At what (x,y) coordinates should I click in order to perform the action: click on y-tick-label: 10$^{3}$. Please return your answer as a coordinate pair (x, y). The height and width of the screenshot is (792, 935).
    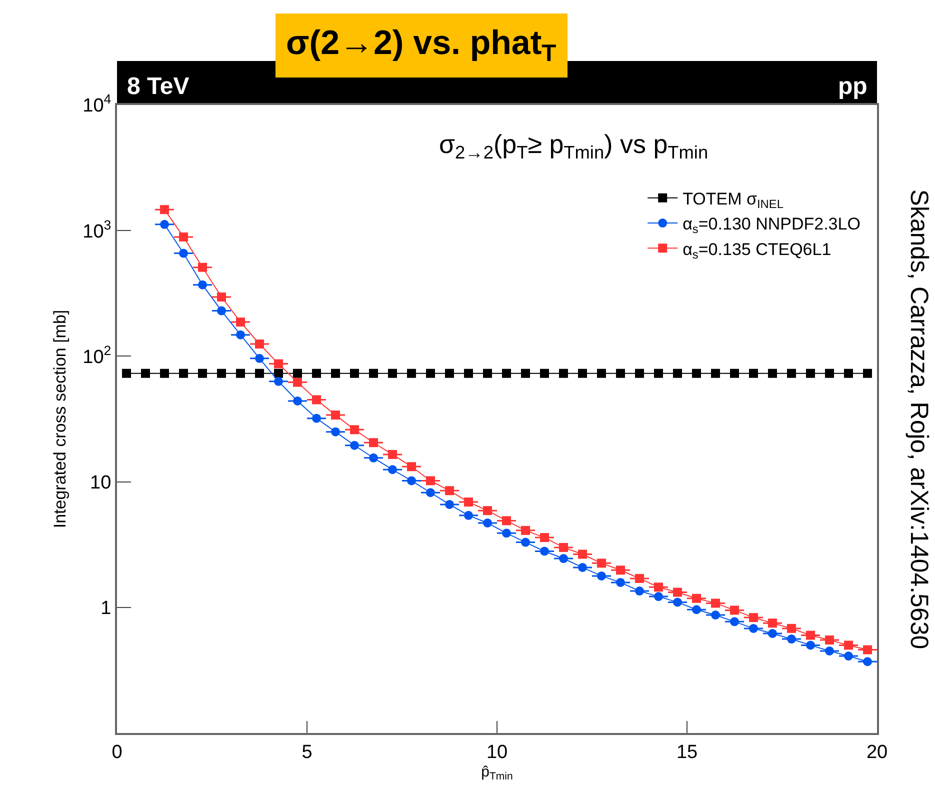
    Looking at the image, I should click on (97, 229).